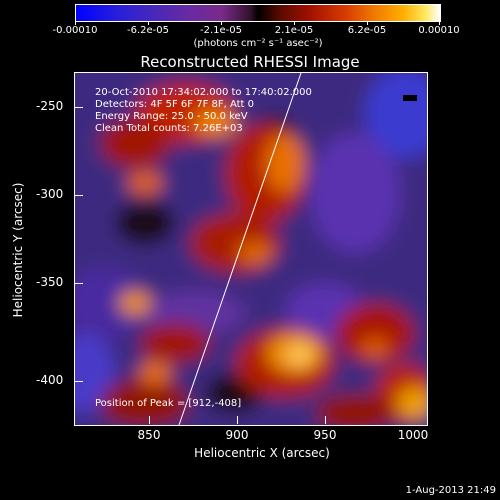 This screenshot has width=500, height=500. I want to click on timestamp: 1-Aug-2013 21:49, so click(450, 490).